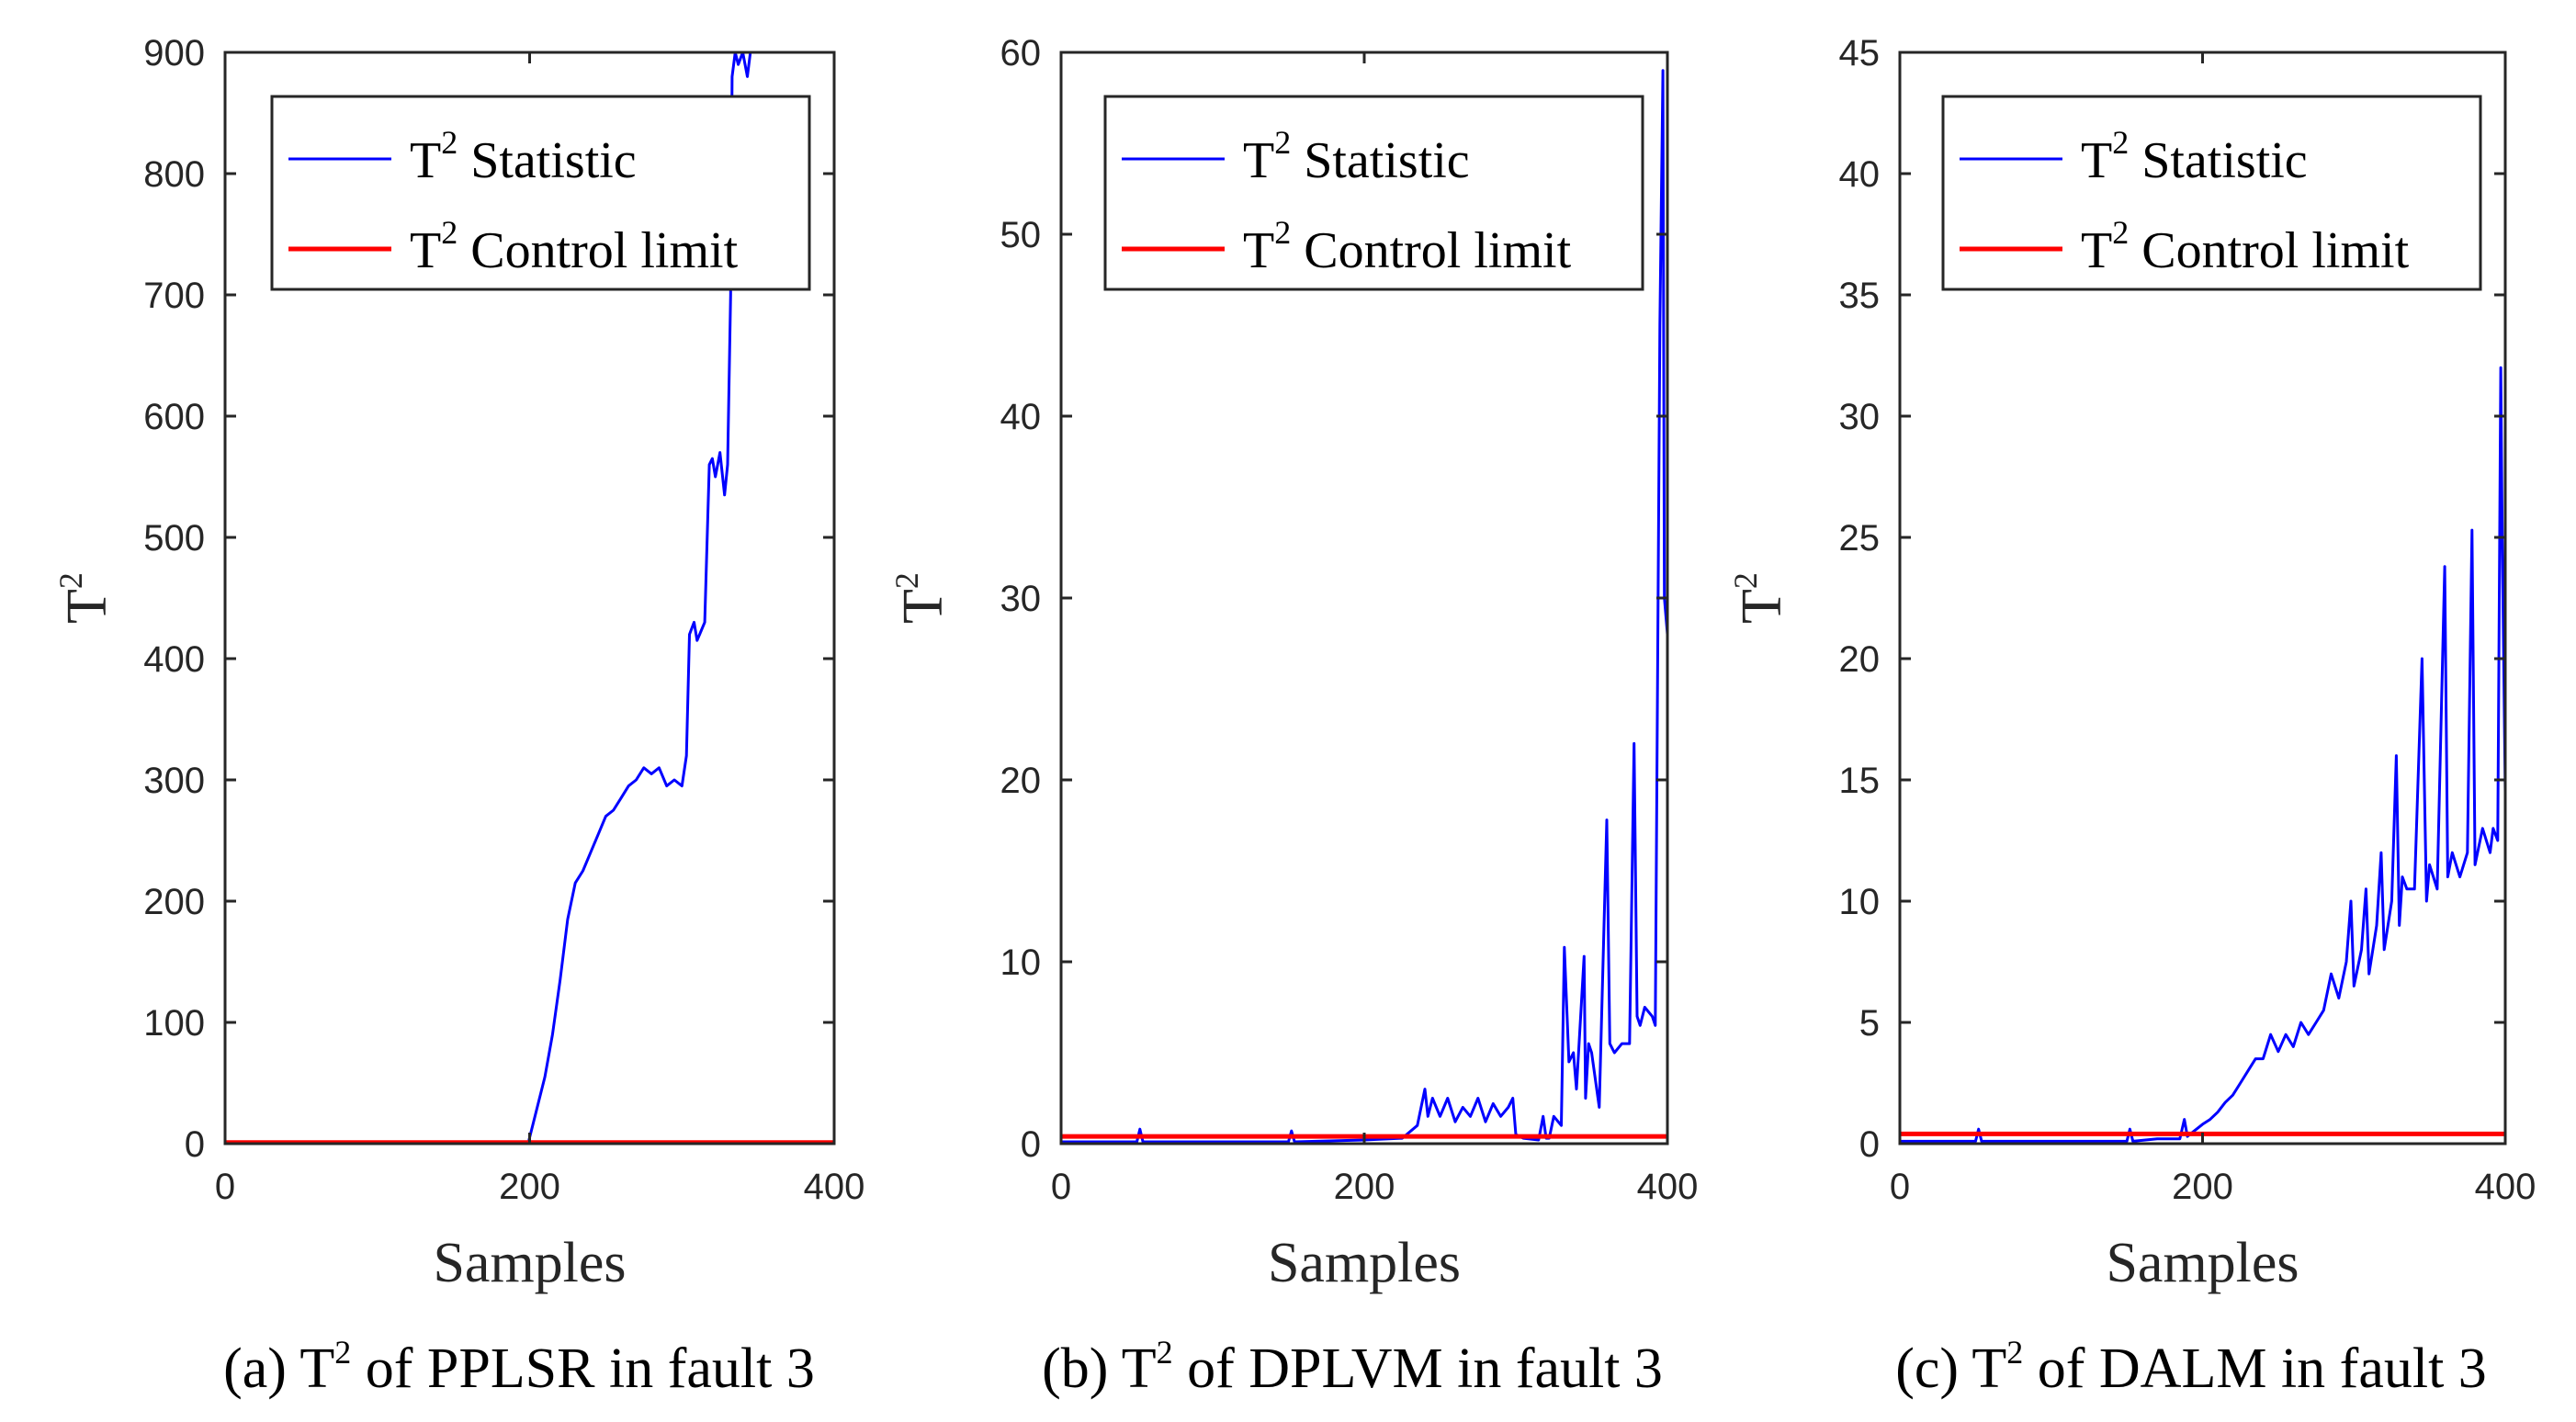 This screenshot has height=1422, width=2576. Describe the element at coordinates (1099, 1368) in the screenshot. I see `panel-caption-base: (b) T` at that location.